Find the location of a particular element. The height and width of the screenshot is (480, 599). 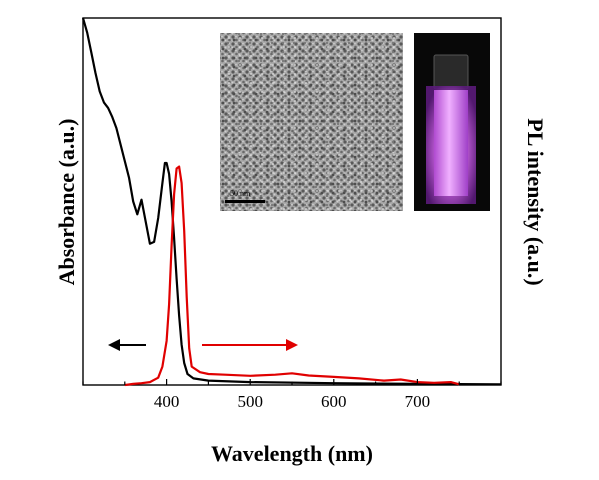

left-arrow is located at coordinates (127, 345).